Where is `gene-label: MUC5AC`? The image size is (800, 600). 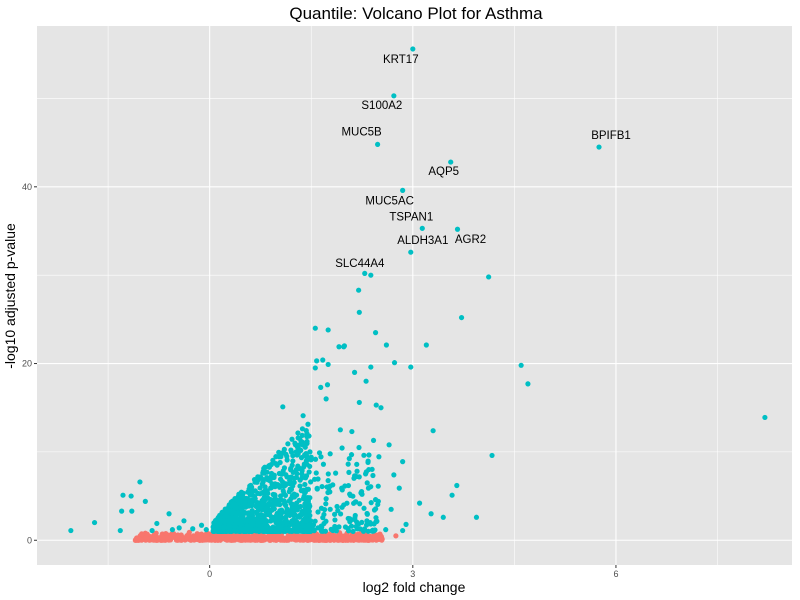 gene-label: MUC5AC is located at coordinates (389, 201).